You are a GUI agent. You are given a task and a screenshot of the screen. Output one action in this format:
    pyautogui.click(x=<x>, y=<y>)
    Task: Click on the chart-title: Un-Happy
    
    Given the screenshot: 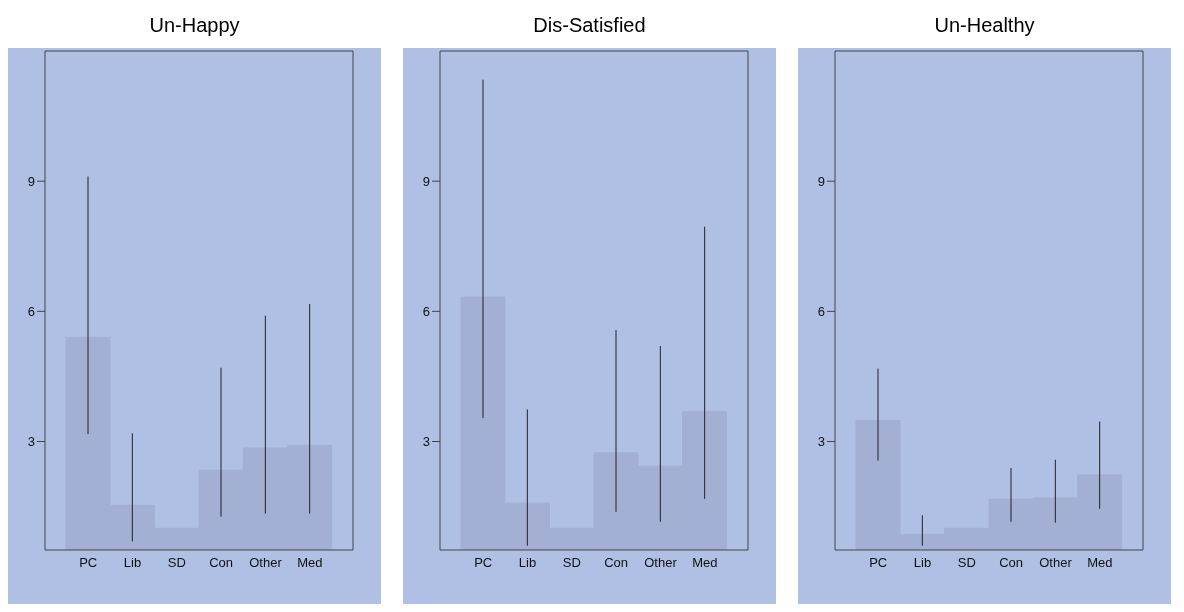 What is the action you would take?
    pyautogui.click(x=194, y=25)
    